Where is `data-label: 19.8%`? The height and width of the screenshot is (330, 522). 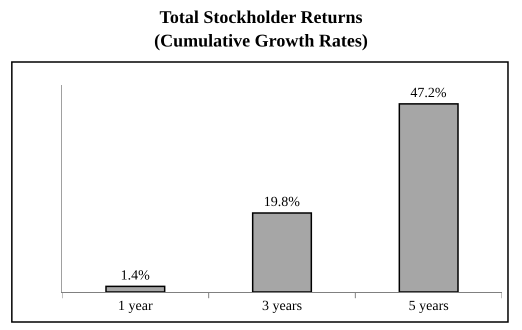 data-label: 19.8% is located at coordinates (282, 202).